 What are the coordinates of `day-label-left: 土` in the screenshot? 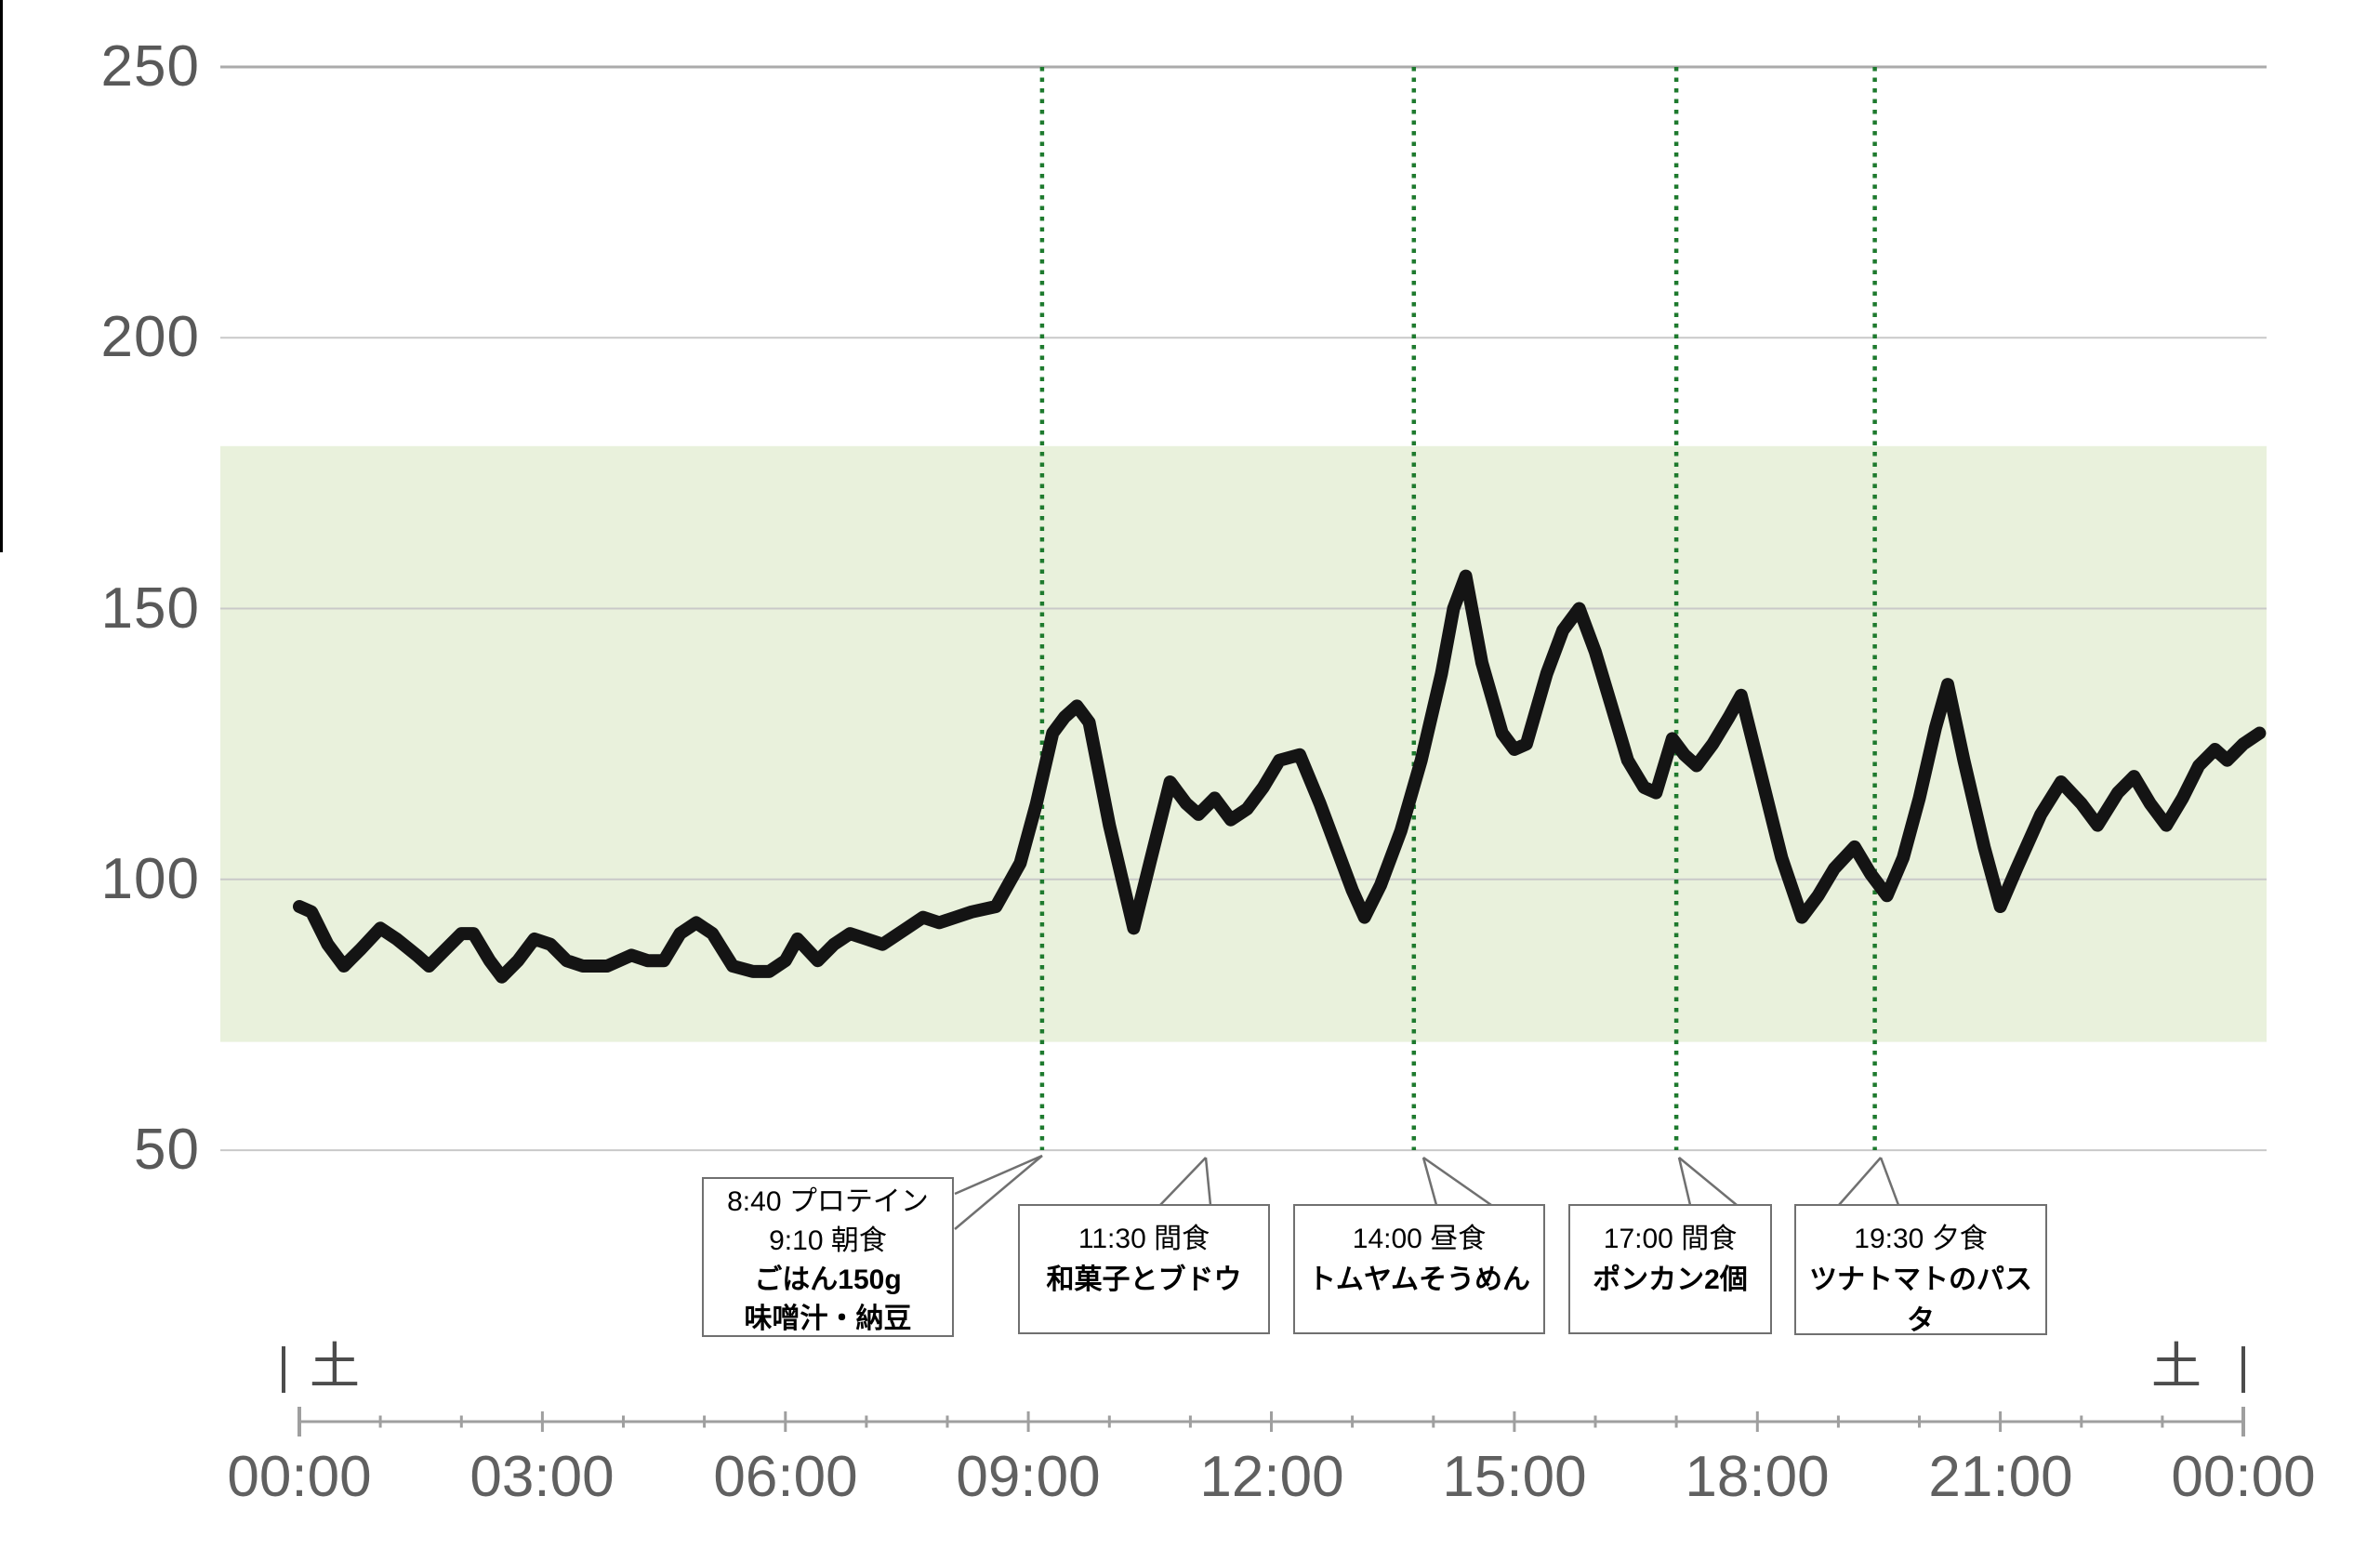 It's located at (335, 1367).